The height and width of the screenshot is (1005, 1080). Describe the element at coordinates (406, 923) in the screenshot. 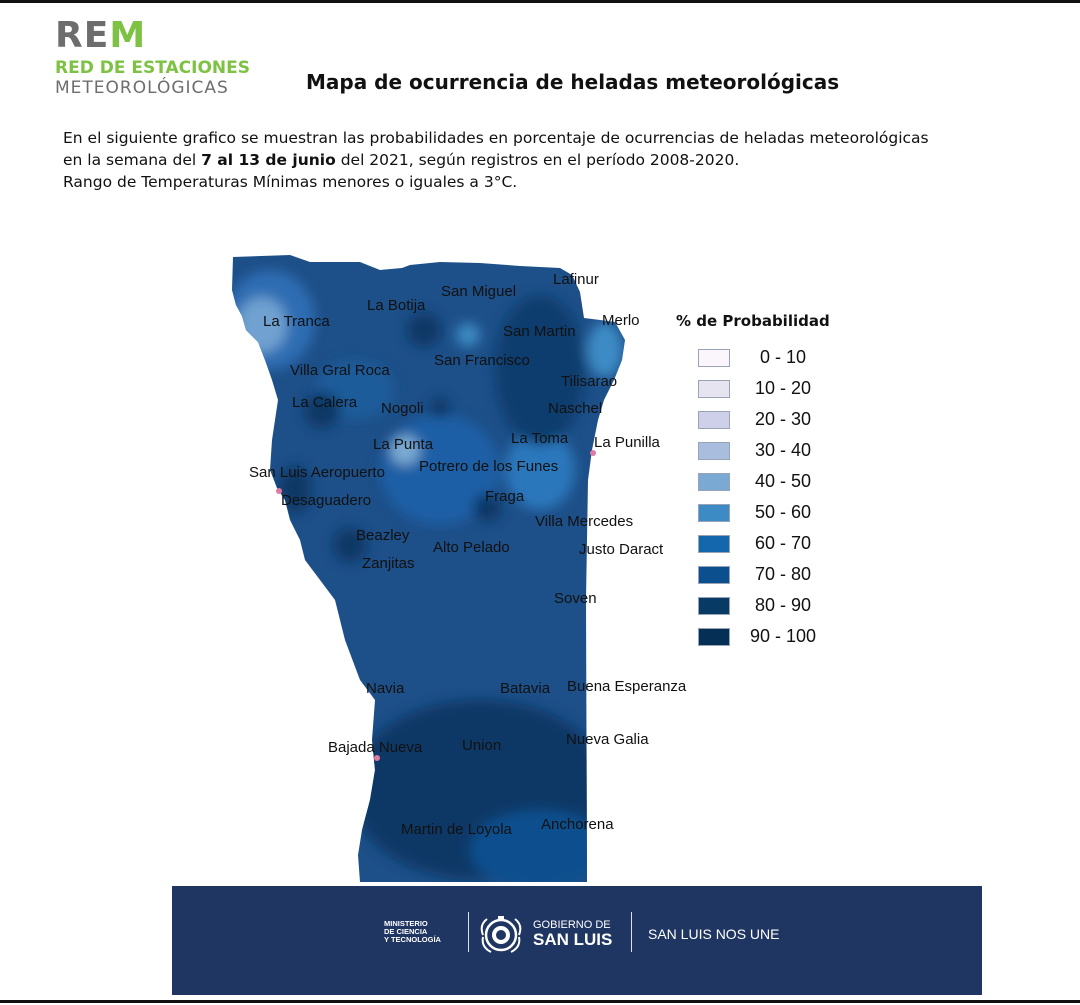

I see `ministry-line1: MINISTERIO` at that location.